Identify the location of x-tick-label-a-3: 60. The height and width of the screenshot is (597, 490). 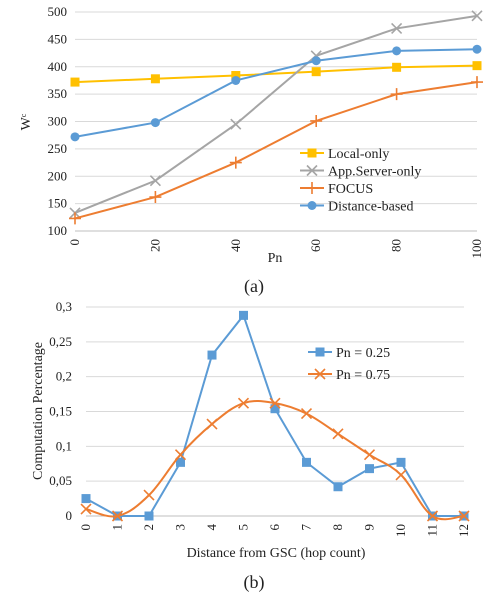
(315, 245).